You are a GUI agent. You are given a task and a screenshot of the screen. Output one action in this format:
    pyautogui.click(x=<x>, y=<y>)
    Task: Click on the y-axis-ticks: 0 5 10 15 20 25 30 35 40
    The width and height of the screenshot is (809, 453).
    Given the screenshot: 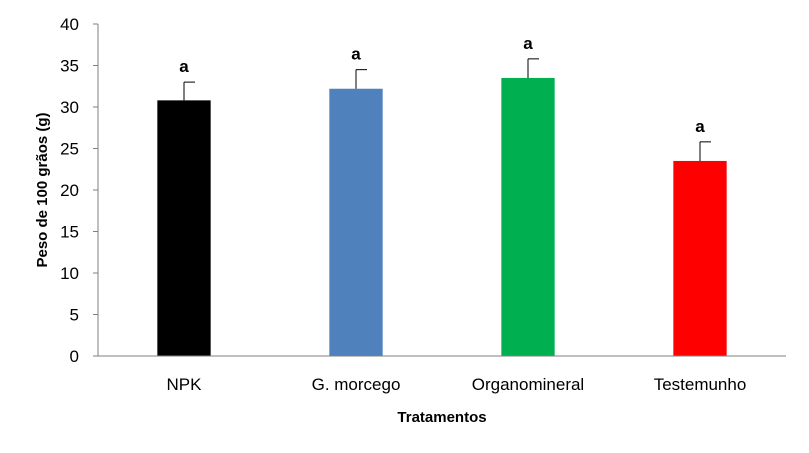 What is the action you would take?
    pyautogui.click(x=79, y=190)
    